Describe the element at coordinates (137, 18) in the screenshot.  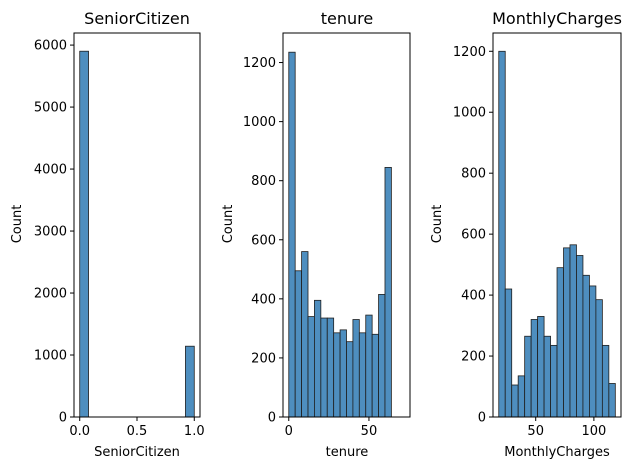
I see `senior-citizen-title: SeniorCitizen` at that location.